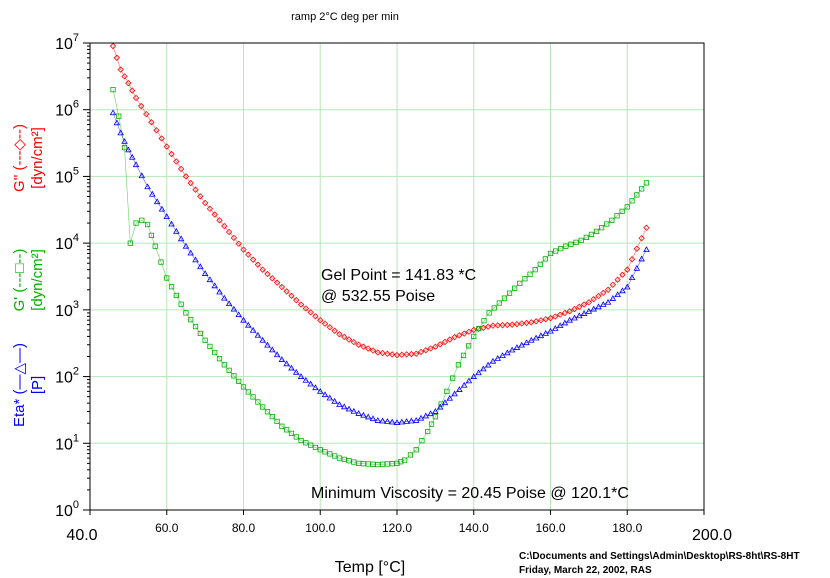 Image resolution: width=830 pixels, height=578 pixels. What do you see at coordinates (345, 17) in the screenshot?
I see `chart-title: ramp 2°C deg per min` at bounding box center [345, 17].